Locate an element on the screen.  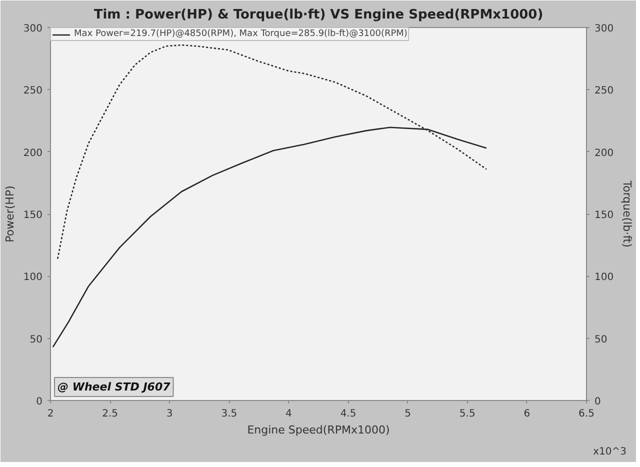
y2-tick-label: 200 is located at coordinates (604, 153).